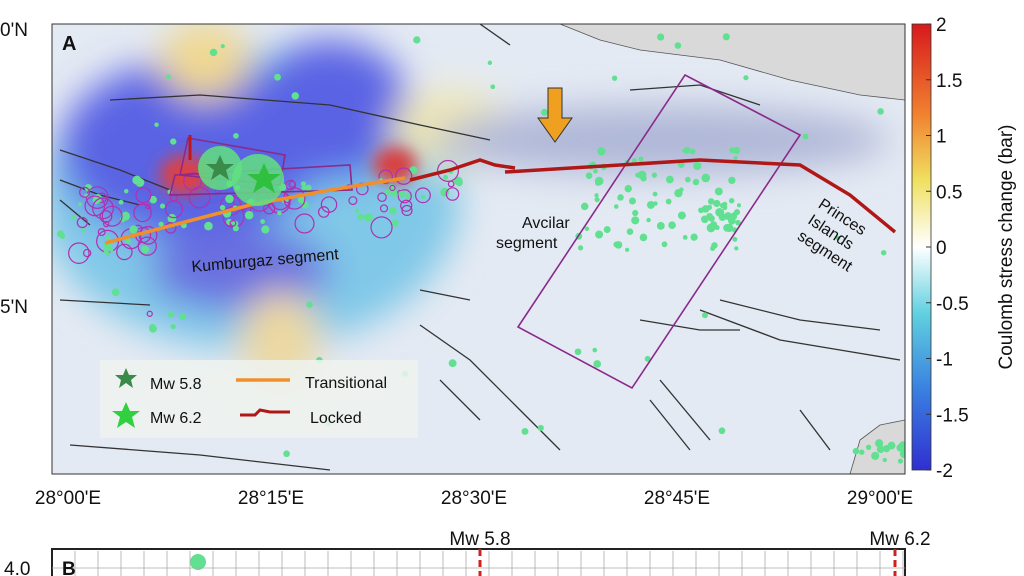 The width and height of the screenshot is (1024, 576). What do you see at coordinates (69, 567) in the screenshot?
I see `panel-label: B` at bounding box center [69, 567].